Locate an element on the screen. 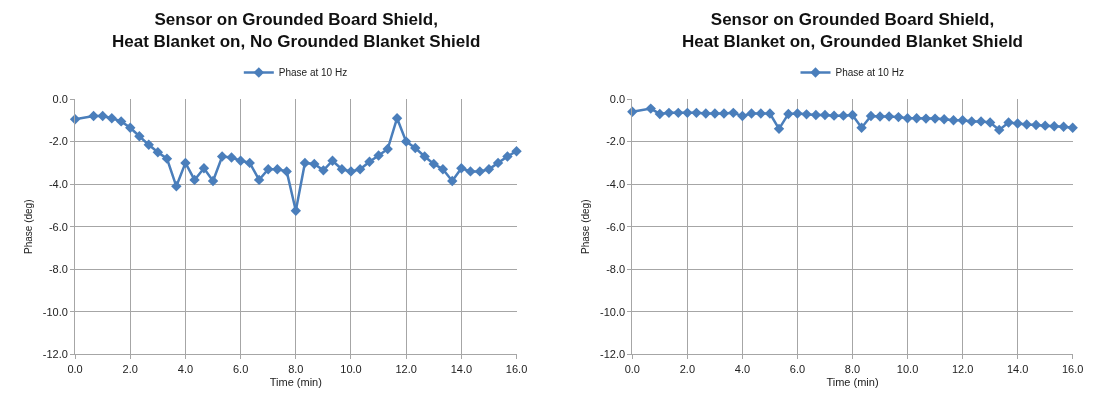 The width and height of the screenshot is (1101, 413). x-tick-label: 4.0 is located at coordinates (742, 368).